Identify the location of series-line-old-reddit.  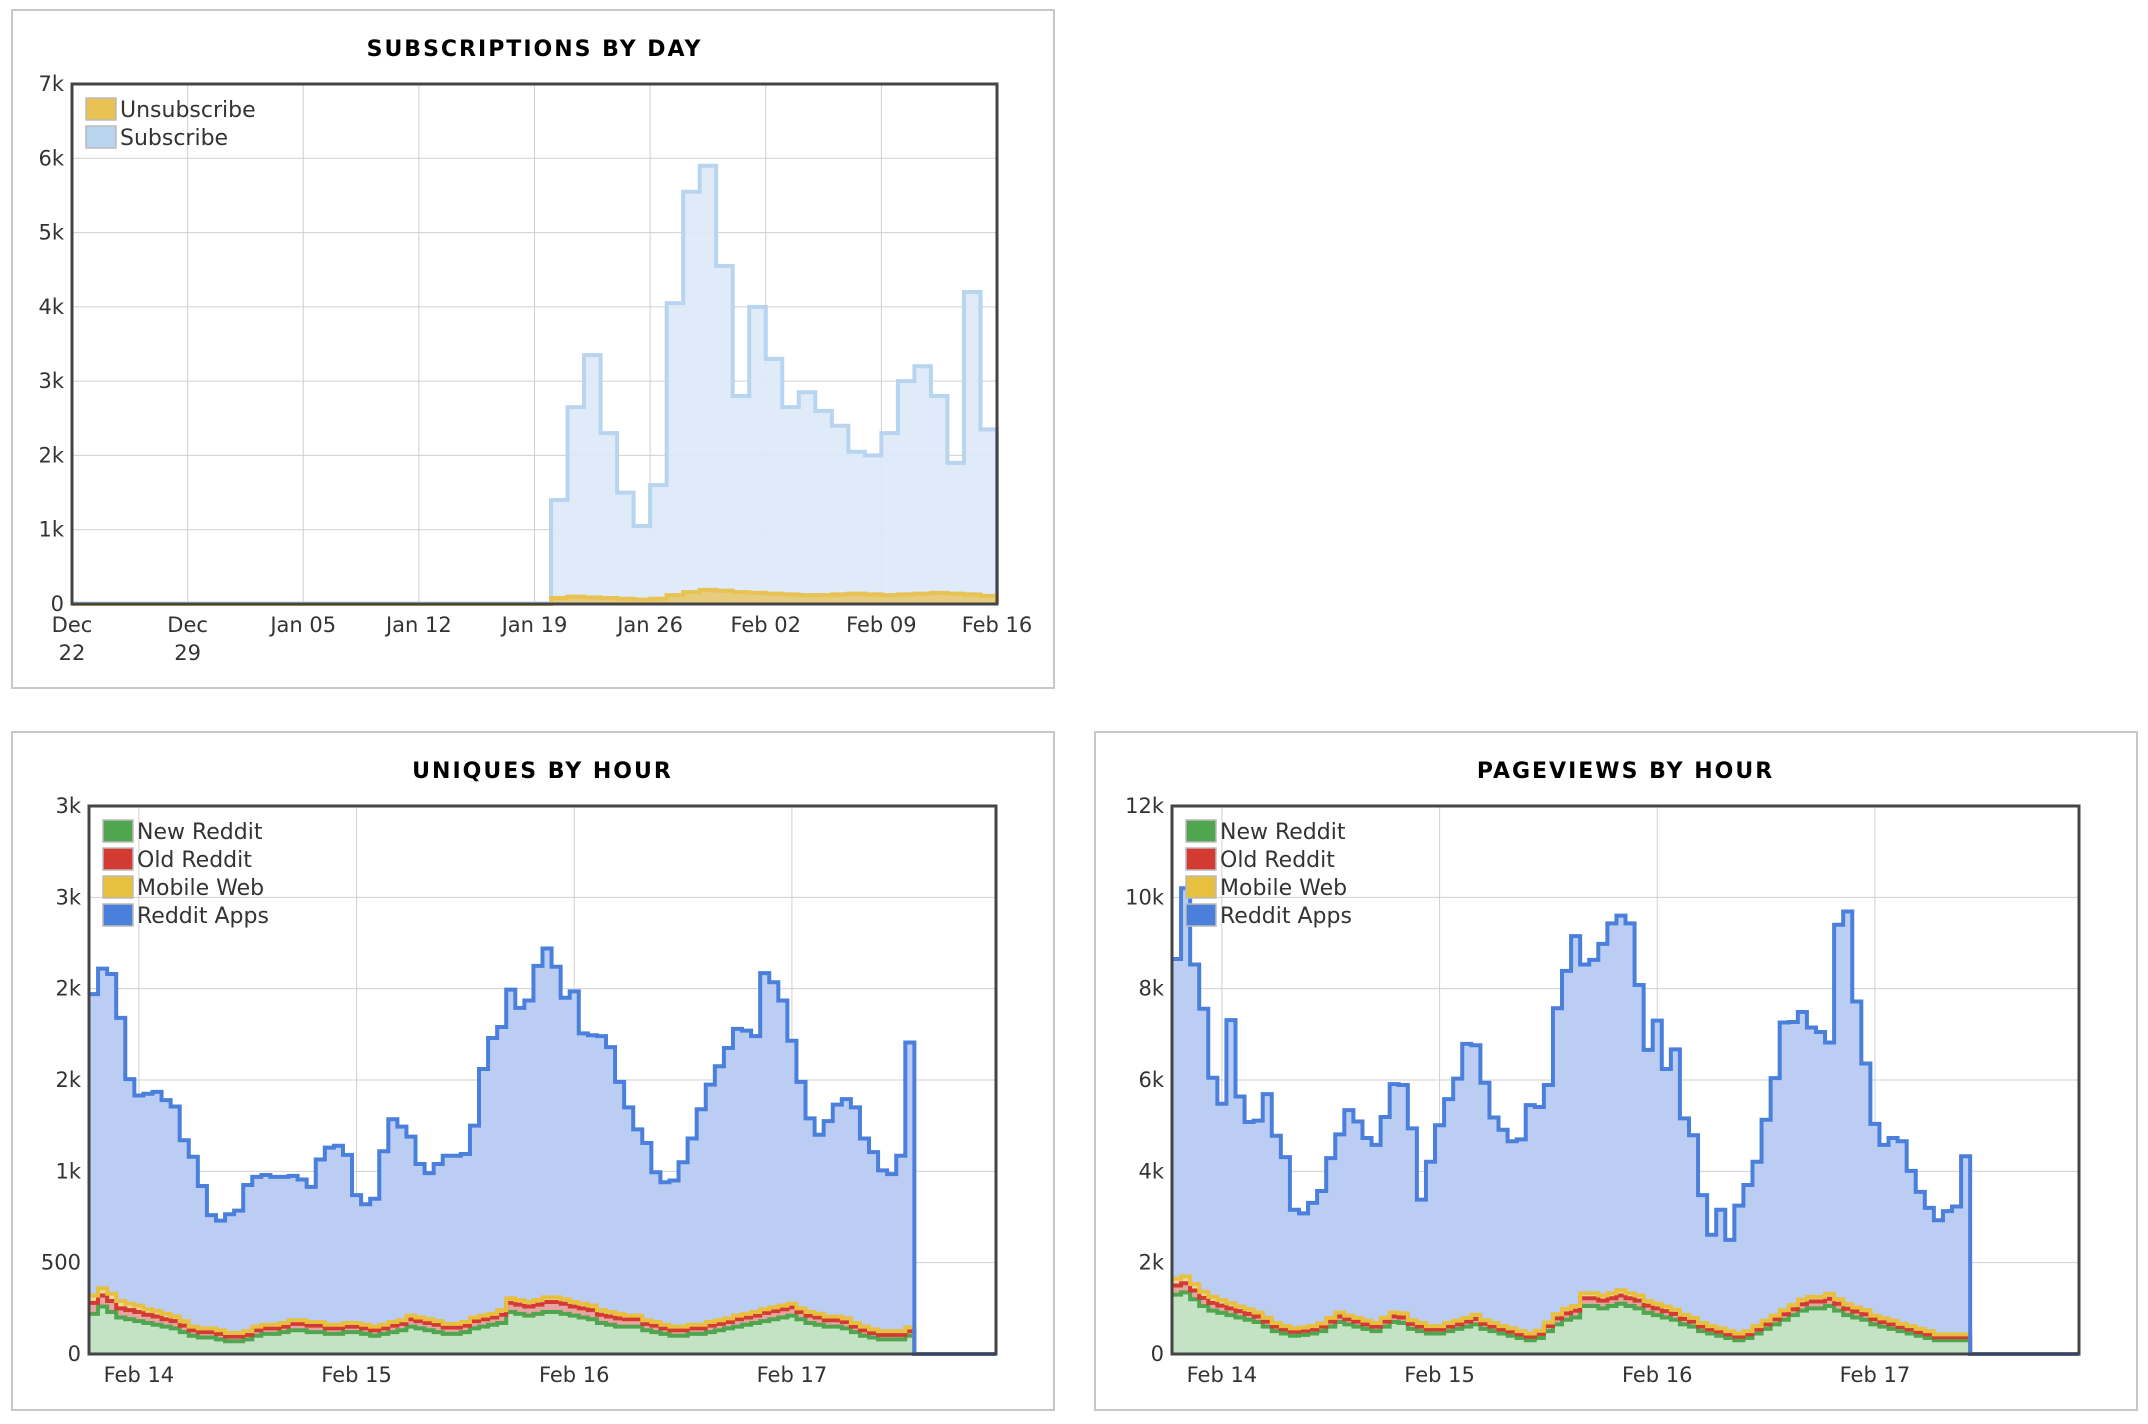
(1625, 1318).